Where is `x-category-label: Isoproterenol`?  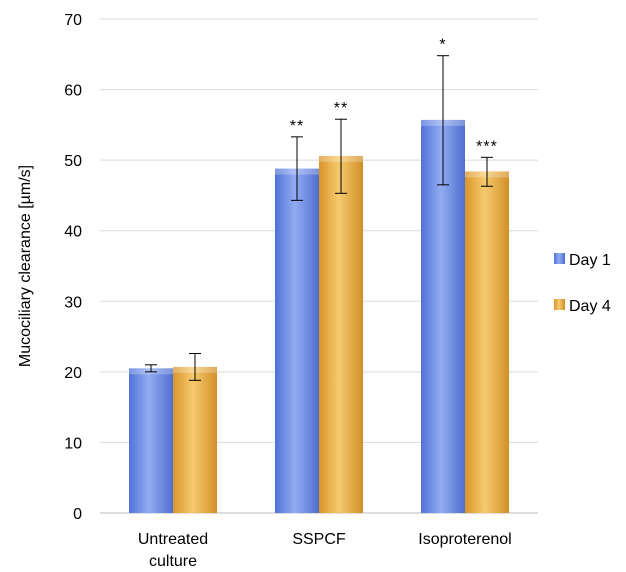
x-category-label: Isoproterenol is located at coordinates (464, 539).